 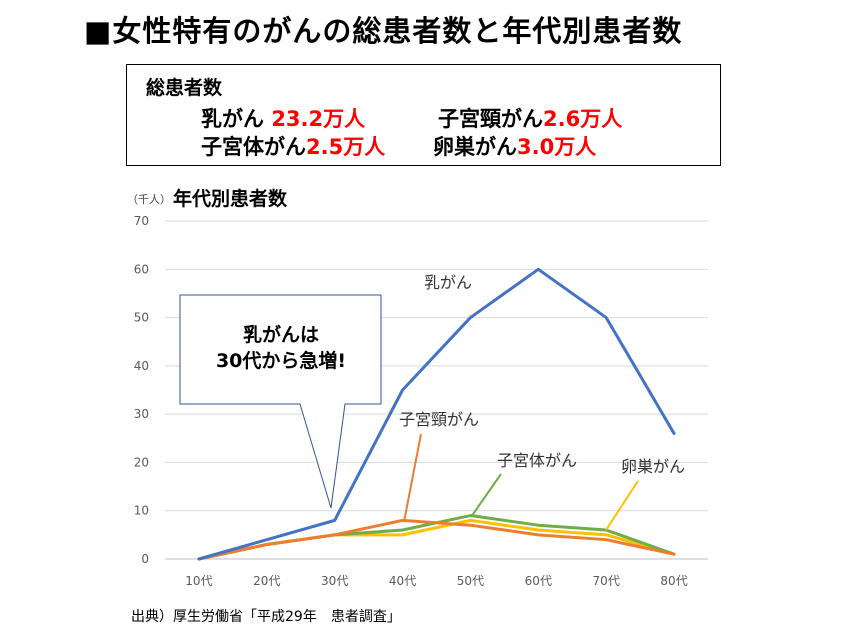 What do you see at coordinates (490, 119) in the screenshot?
I see `summary-cervical-name: 子宮頸がん` at bounding box center [490, 119].